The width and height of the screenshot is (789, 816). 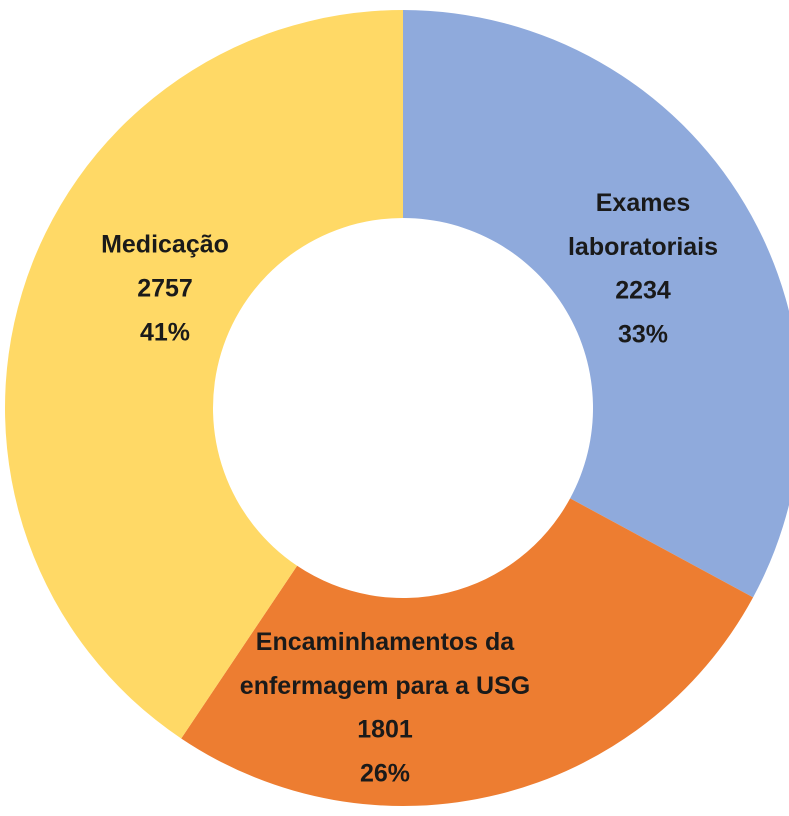 I want to click on value-label: 1801, so click(x=385, y=730).